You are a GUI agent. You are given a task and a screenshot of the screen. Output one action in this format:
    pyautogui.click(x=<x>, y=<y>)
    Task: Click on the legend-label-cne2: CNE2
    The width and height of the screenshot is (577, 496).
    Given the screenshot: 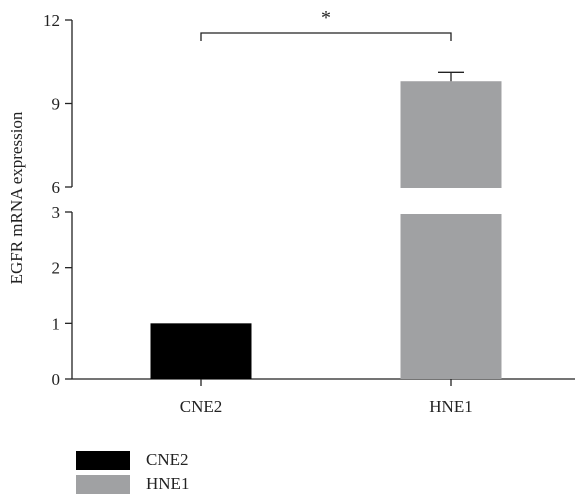 What is the action you would take?
    pyautogui.click(x=167, y=459)
    